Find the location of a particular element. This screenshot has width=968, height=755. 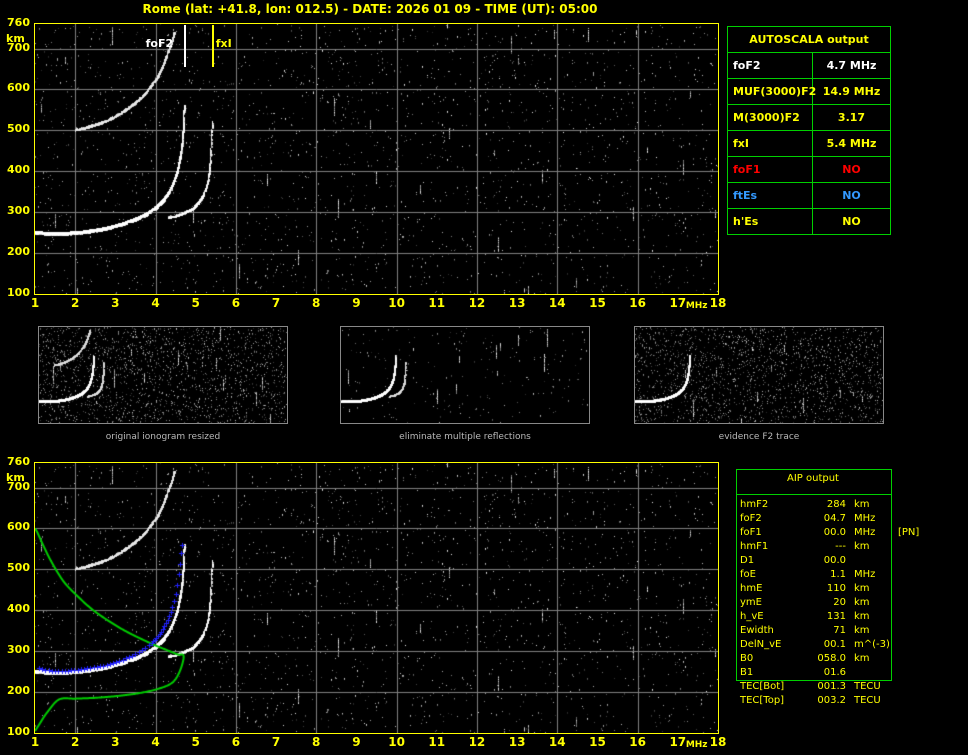

aip-param-value: 20 is located at coordinates (839, 602).